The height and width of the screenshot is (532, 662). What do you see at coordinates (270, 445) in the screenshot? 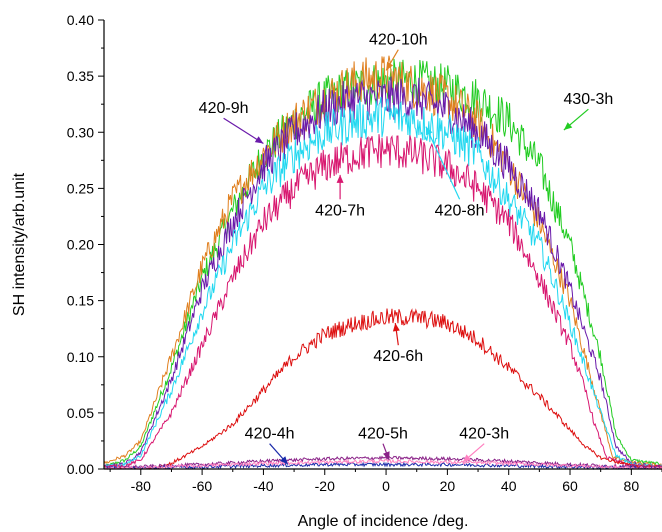
I see `annotation-420-4h: 420-4h` at bounding box center [270, 445].